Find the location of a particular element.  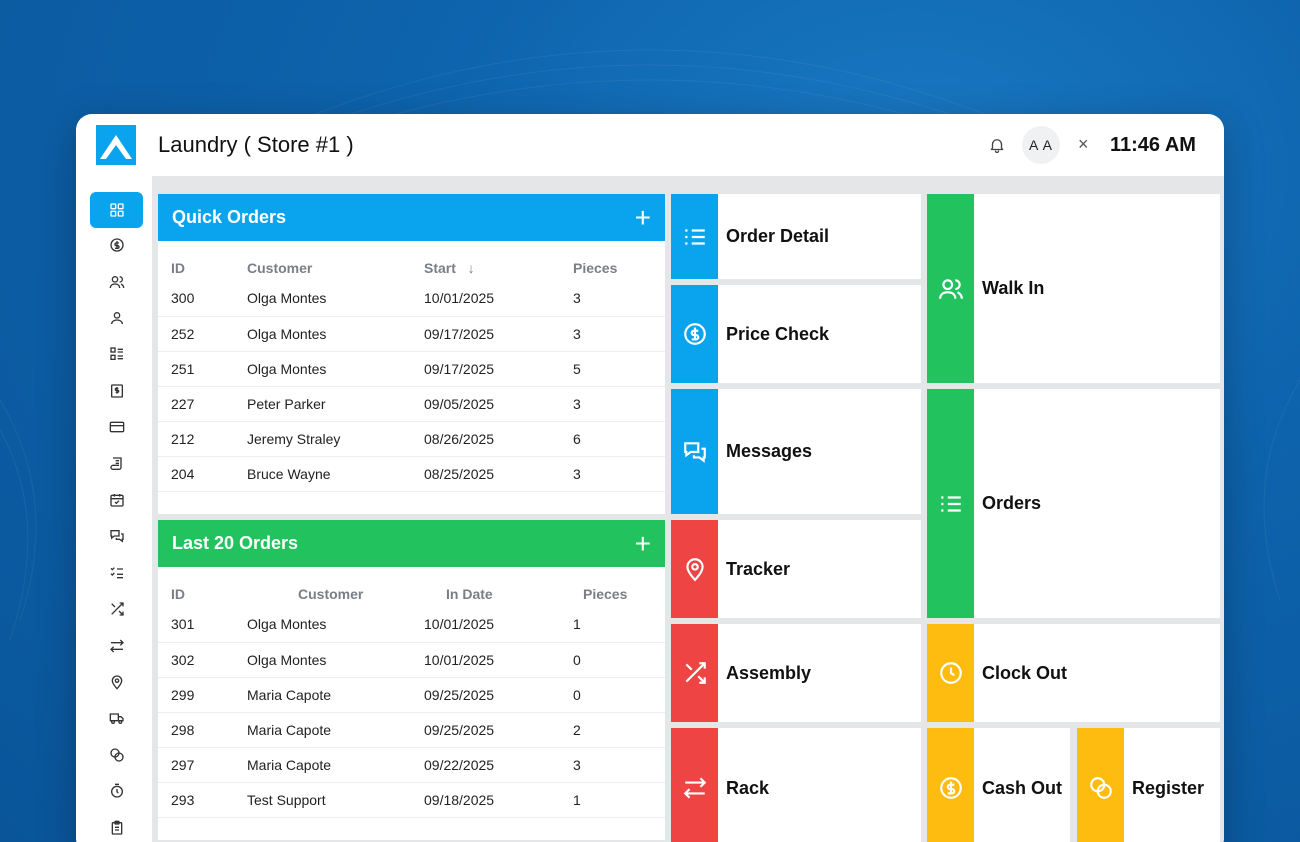

sidebar-item-assembly is located at coordinates (116, 609).